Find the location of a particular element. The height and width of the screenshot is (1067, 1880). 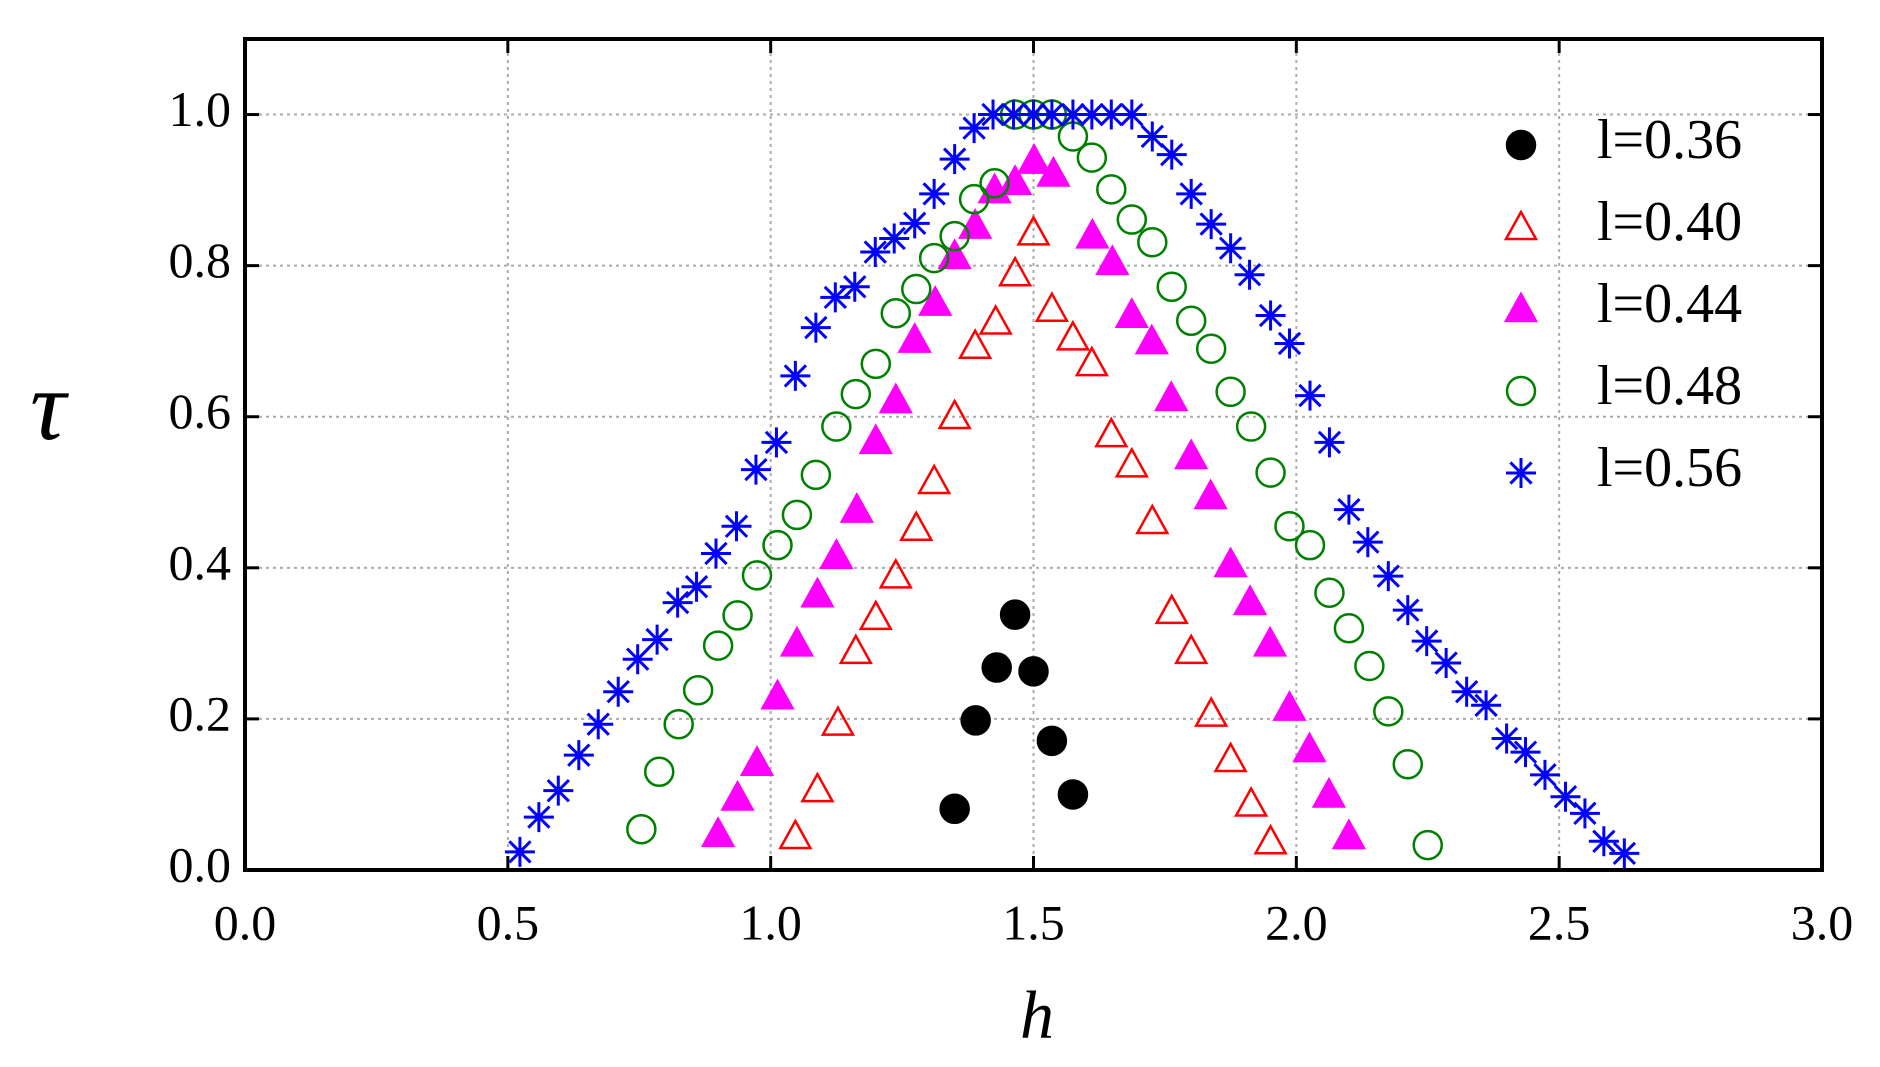

x-tick-label: 3.0 is located at coordinates (1822, 922).